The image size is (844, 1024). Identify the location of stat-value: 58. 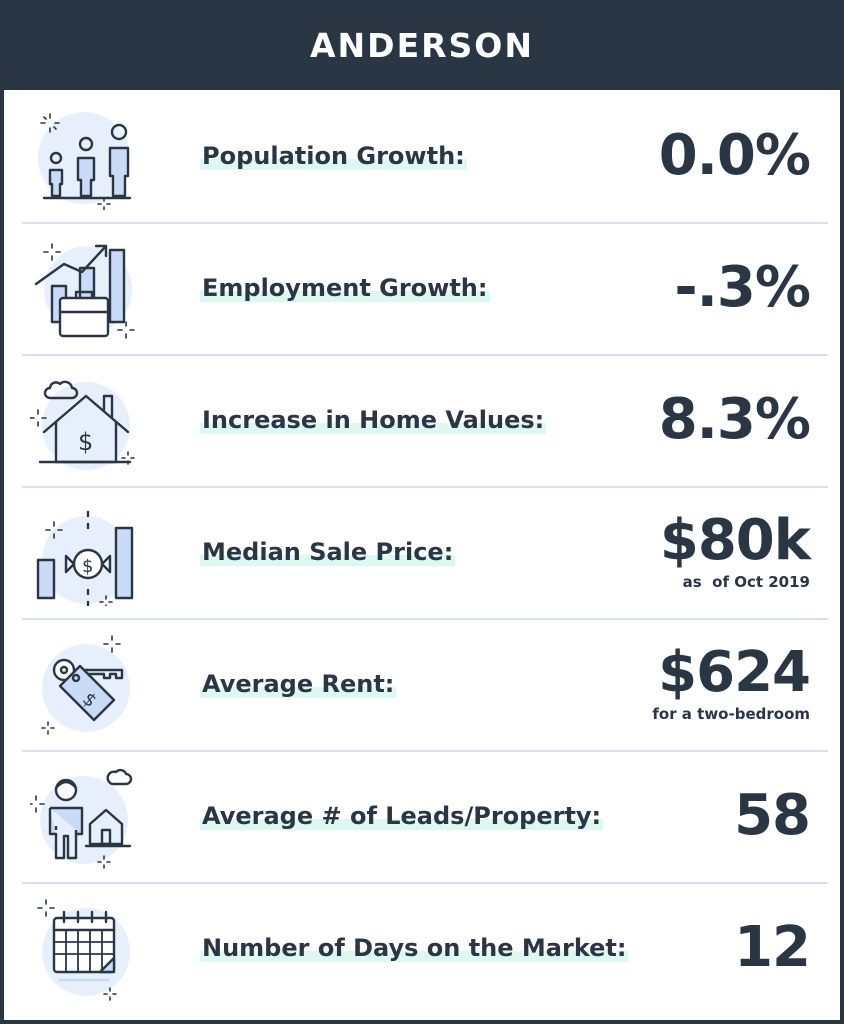
(772, 815).